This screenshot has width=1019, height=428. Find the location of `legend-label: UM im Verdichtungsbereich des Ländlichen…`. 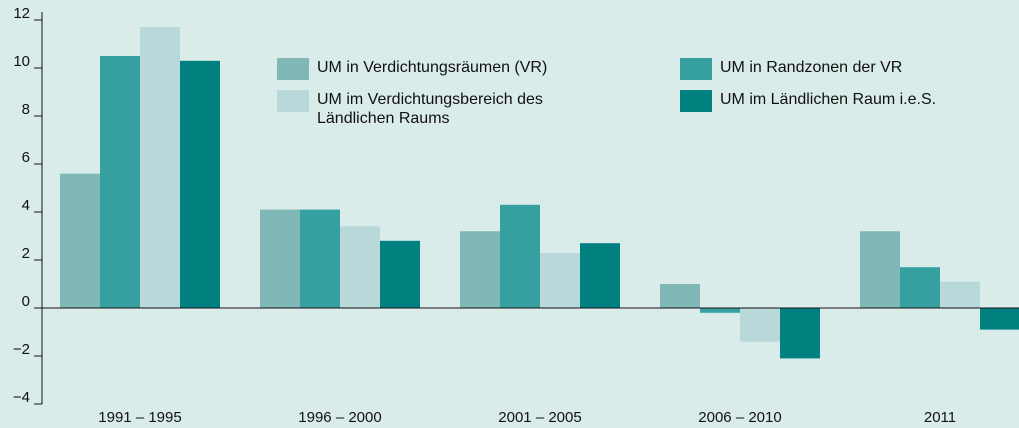

legend-label: UM im Verdichtungsbereich des Ländlichen… is located at coordinates (430, 109).